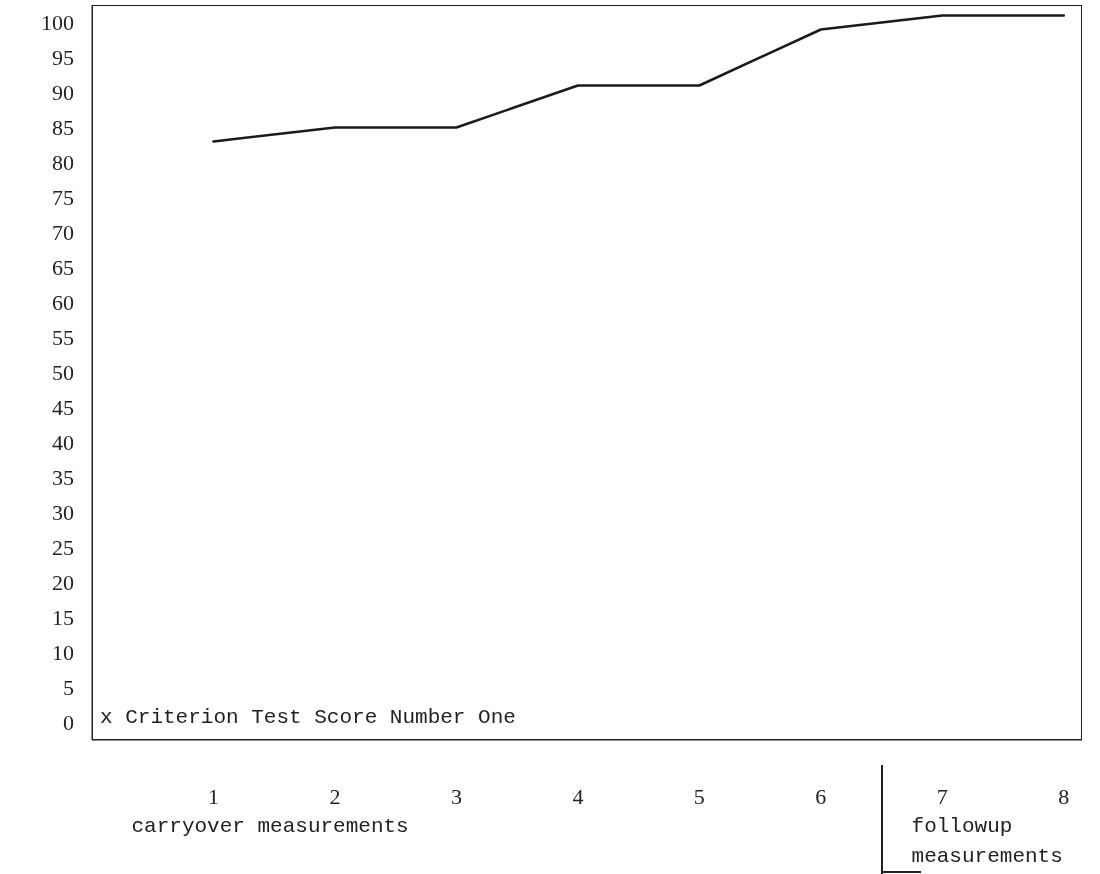 This screenshot has height=874, width=1100. I want to click on x-tick-label: 8, so click(1064, 796).